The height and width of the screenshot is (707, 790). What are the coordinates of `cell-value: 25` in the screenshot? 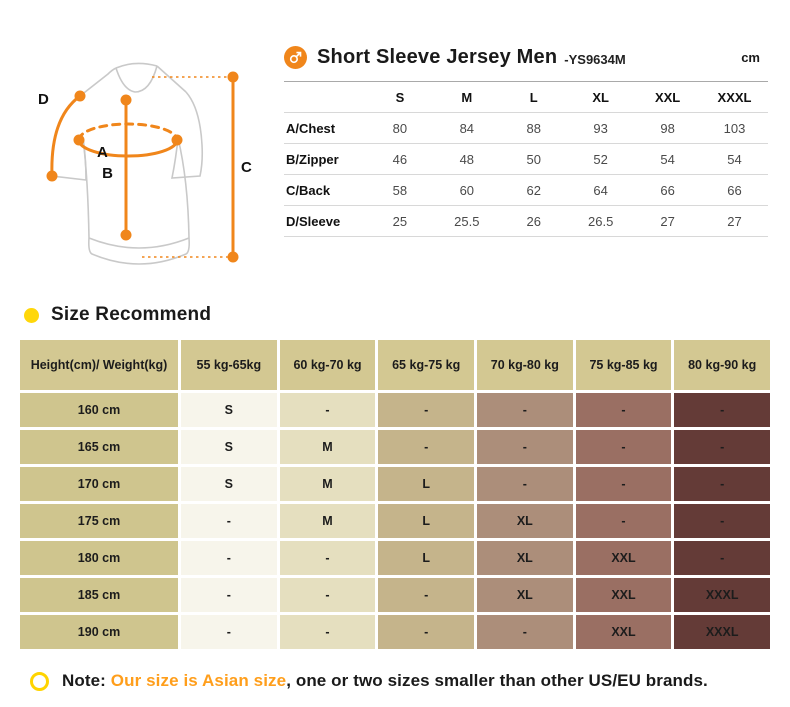 It's located at (400, 221).